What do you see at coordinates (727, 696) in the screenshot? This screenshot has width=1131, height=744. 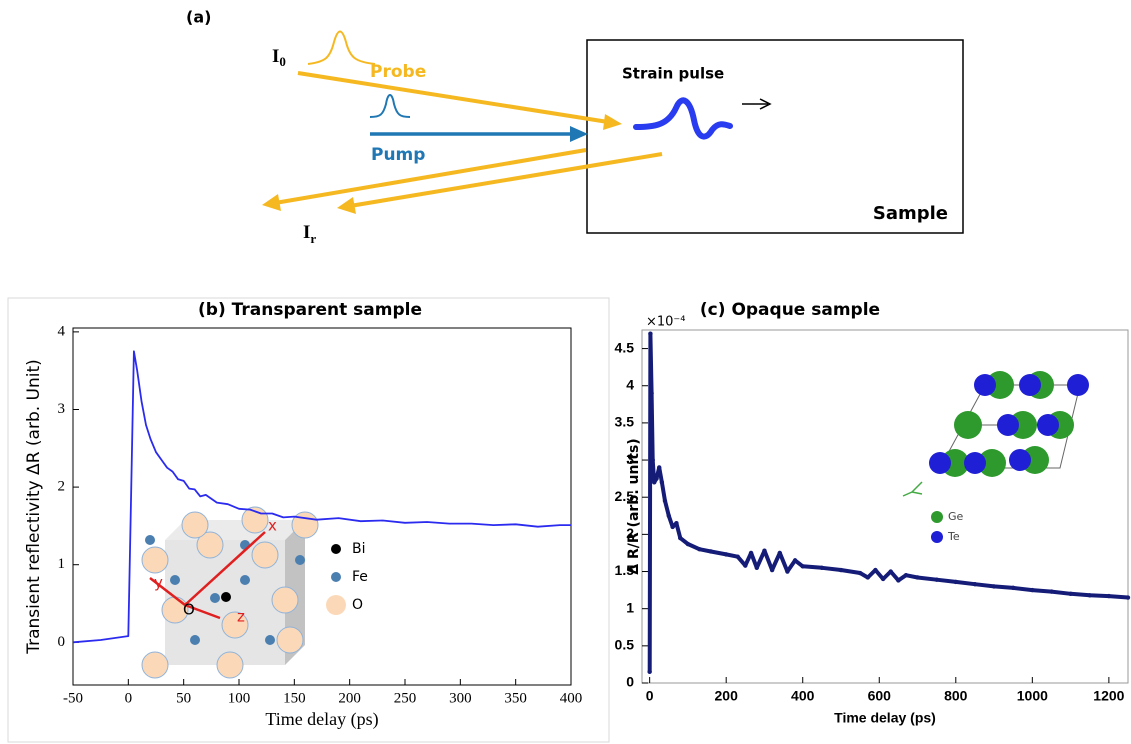 I see `x-tick-label: 200` at bounding box center [727, 696].